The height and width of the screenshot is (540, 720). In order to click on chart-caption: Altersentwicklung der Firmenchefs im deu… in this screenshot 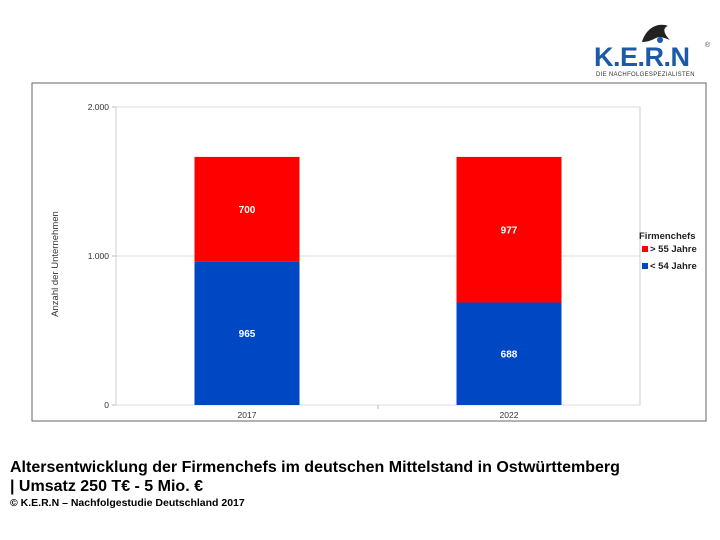, I will do `click(315, 483)`.